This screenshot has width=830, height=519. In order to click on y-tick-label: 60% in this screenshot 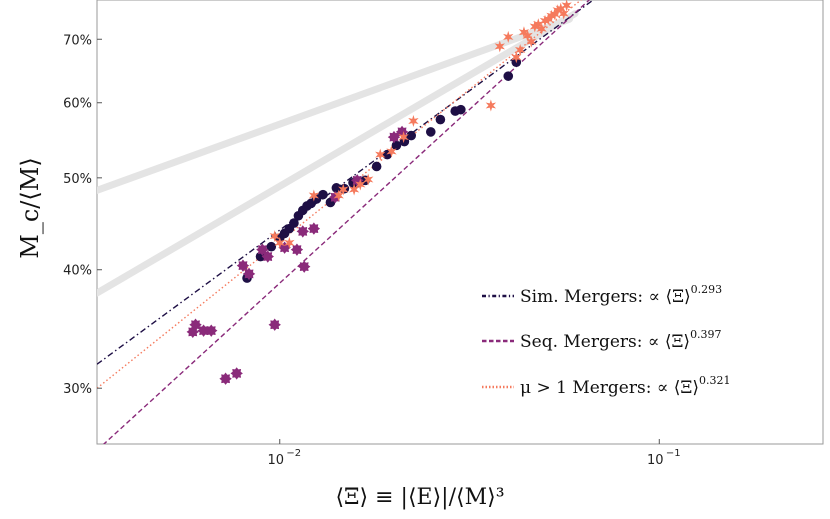, I will do `click(77, 104)`.